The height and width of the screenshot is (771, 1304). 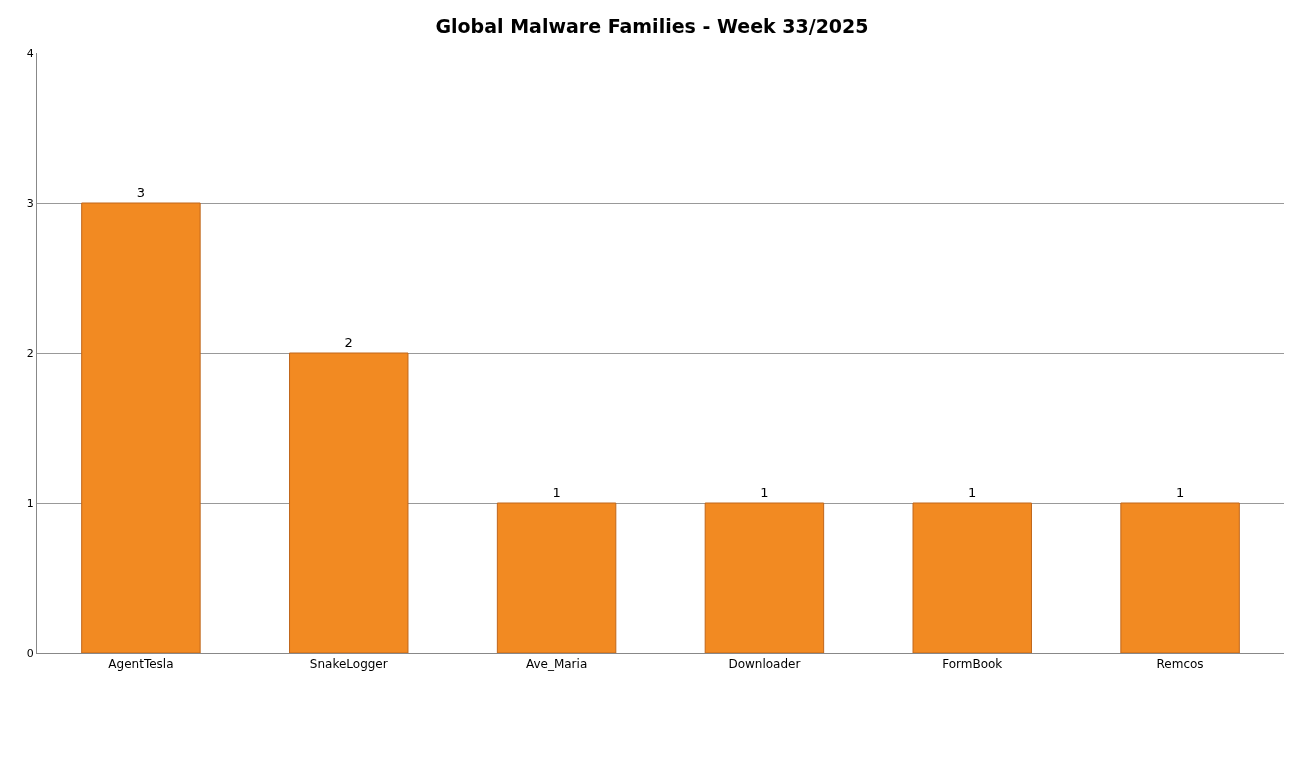 I want to click on x-tick-label: Remcos, so click(x=1180, y=664).